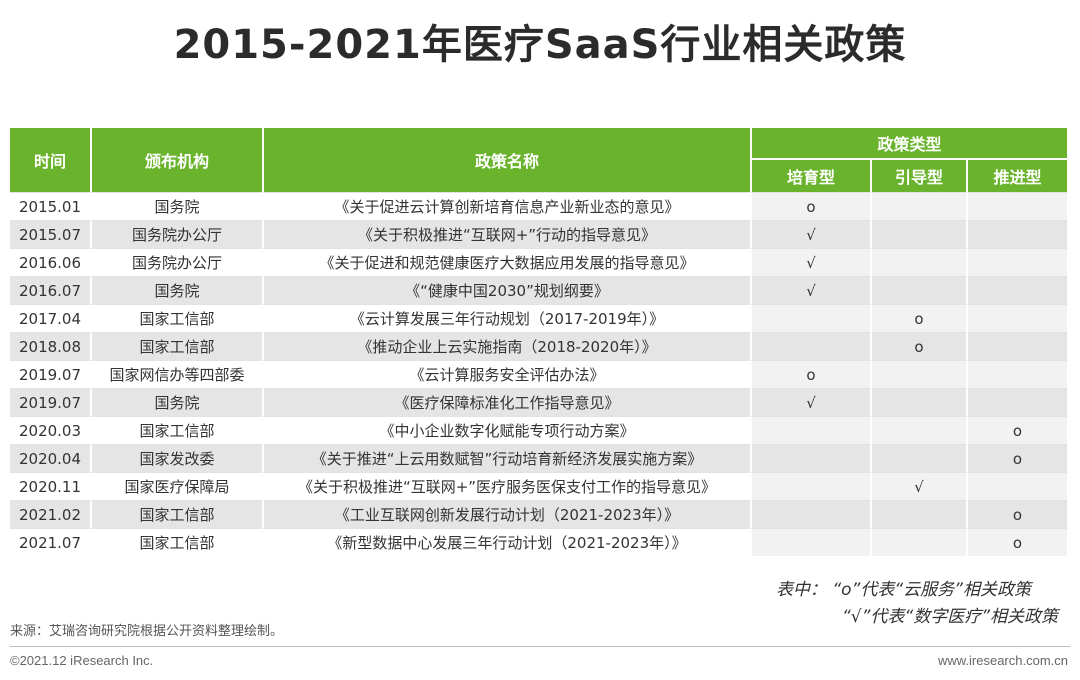 The image size is (1080, 680). Describe the element at coordinates (910, 144) in the screenshot. I see `header-policy-type: 政策类型` at that location.